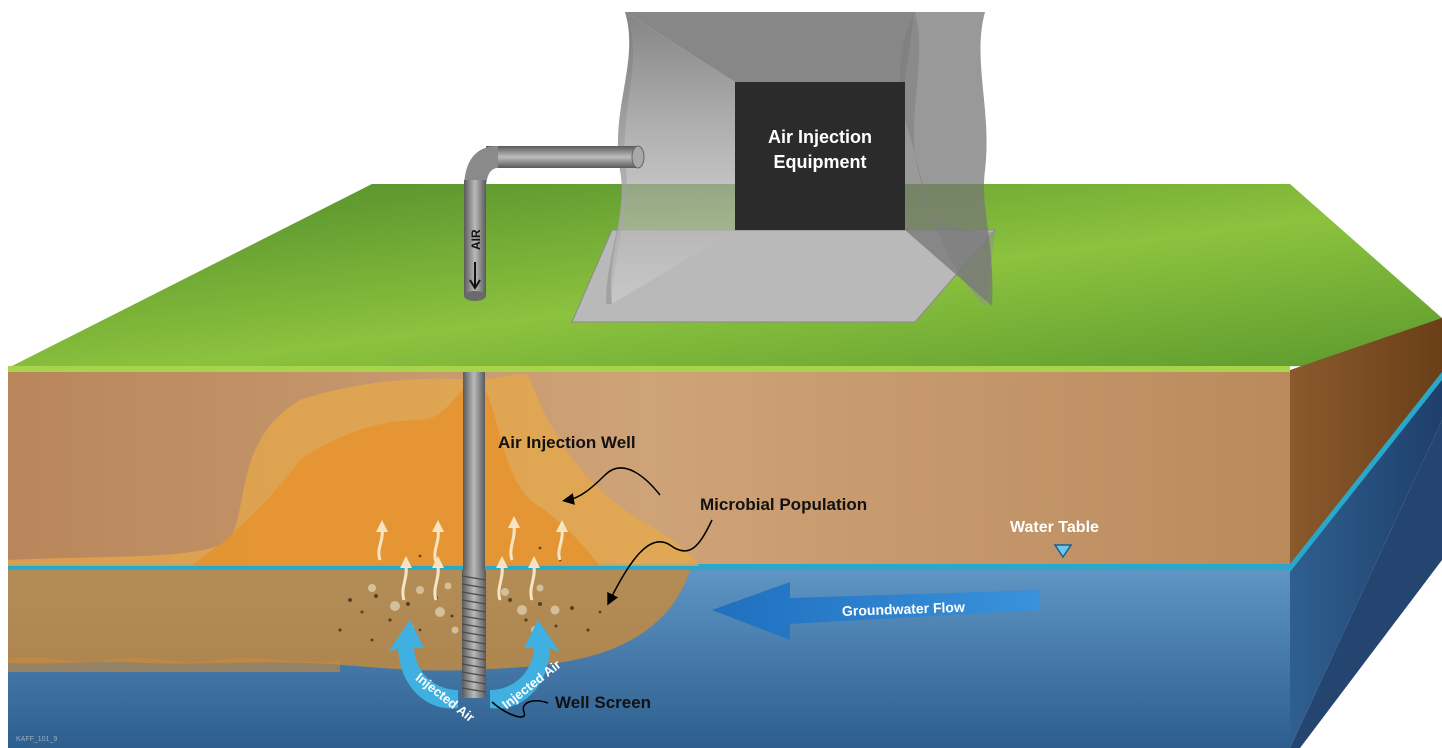  I want to click on water-table-line-side, so click(1366, 472).